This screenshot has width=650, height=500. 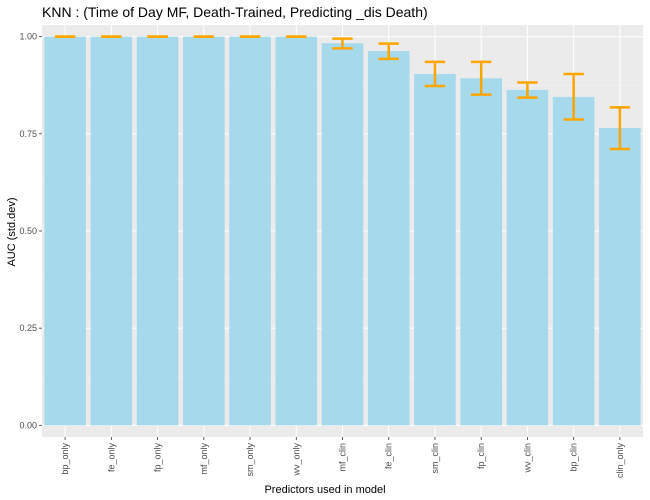 What do you see at coordinates (342, 234) in the screenshot?
I see `bar-mf_clin` at bounding box center [342, 234].